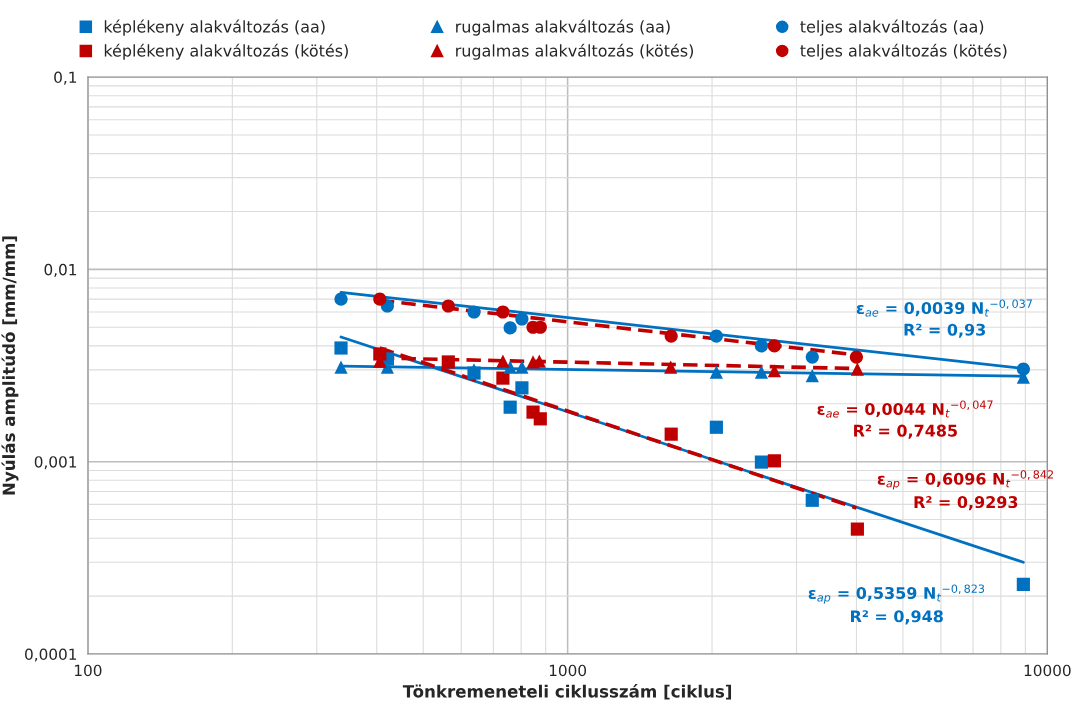  What do you see at coordinates (563, 27) in the screenshot?
I see `legend-label: rugalmas alakváltozás (aa)` at bounding box center [563, 27].